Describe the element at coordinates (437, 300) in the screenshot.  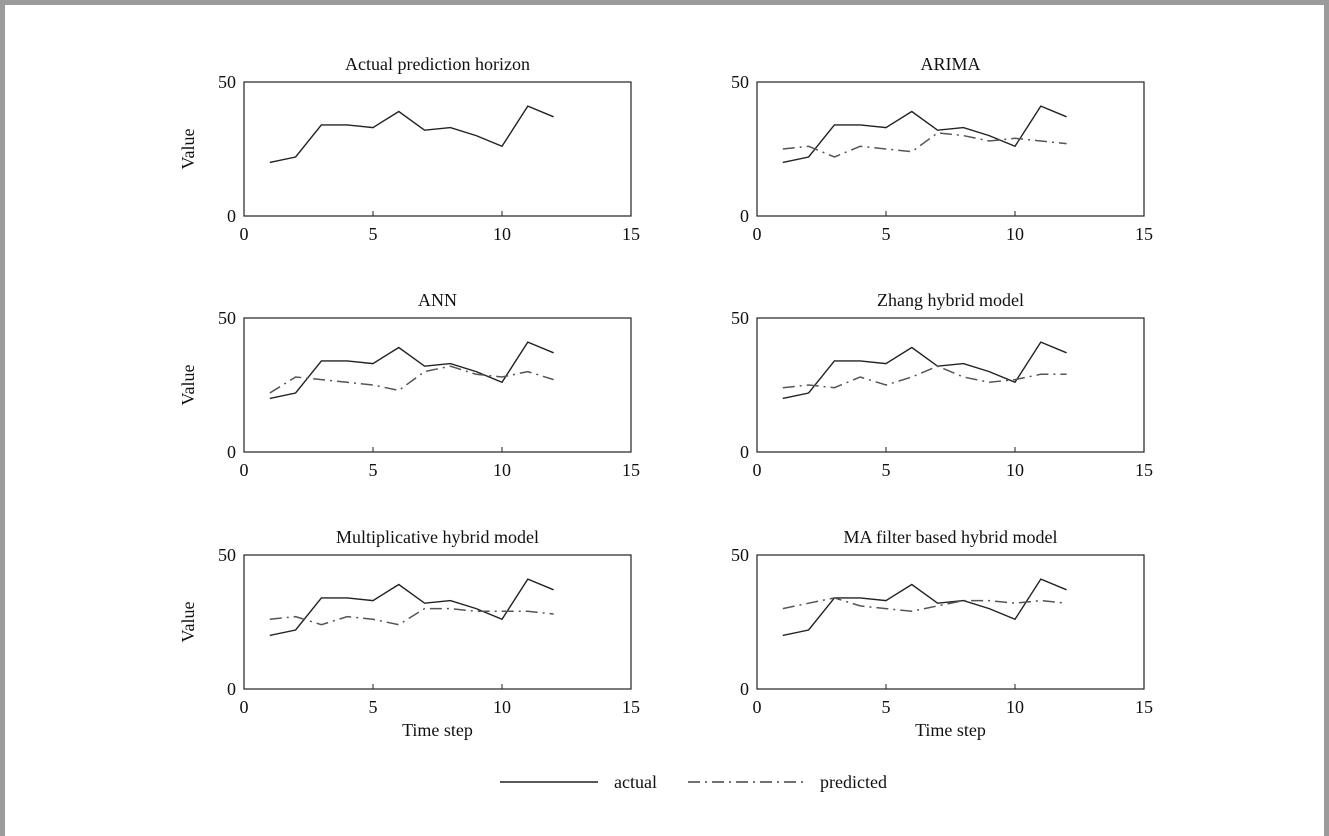
I see `panel-title: ANN` at that location.